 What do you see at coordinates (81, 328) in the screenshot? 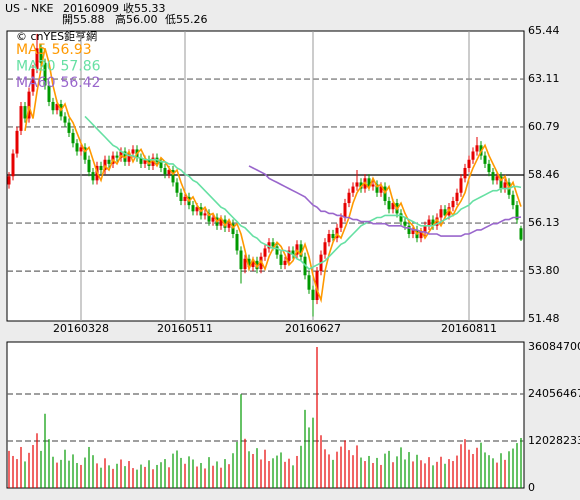
I see `x-tick-label: 20160328` at bounding box center [81, 328].